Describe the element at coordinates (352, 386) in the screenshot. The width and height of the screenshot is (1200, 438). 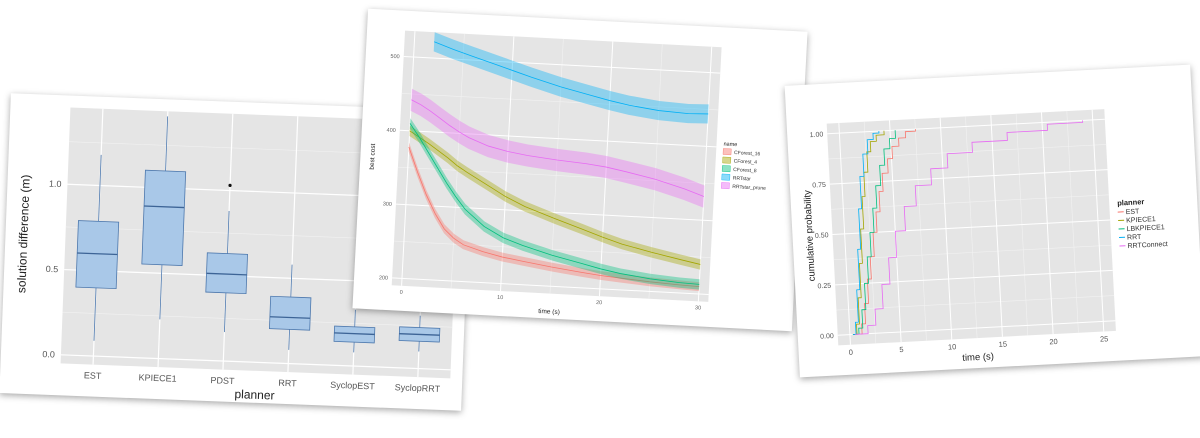
I see `x-tick-label: SyclopEST` at that location.